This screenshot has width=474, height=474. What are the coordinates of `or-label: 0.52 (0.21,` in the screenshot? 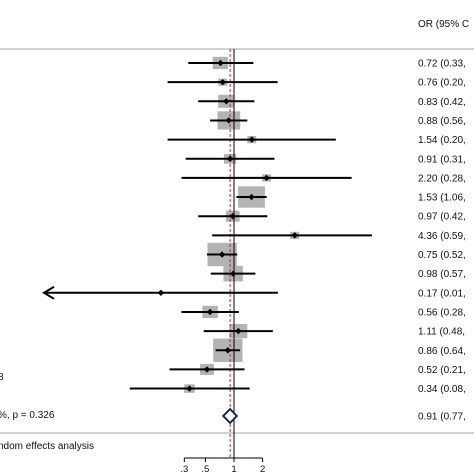 It's located at (442, 370).